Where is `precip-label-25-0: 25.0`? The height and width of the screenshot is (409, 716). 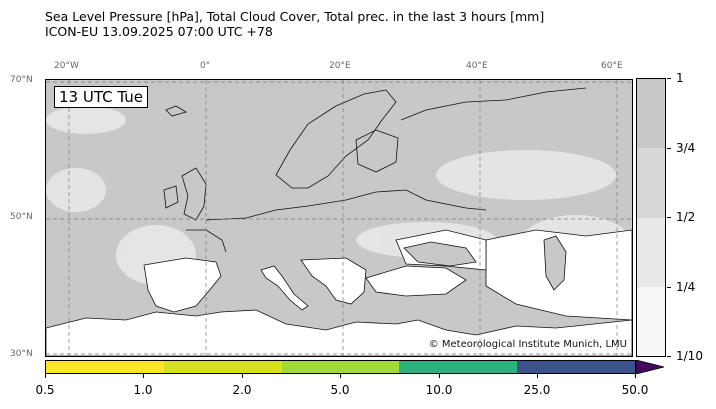
precip-label-25-0: 25.0 is located at coordinates (537, 390).